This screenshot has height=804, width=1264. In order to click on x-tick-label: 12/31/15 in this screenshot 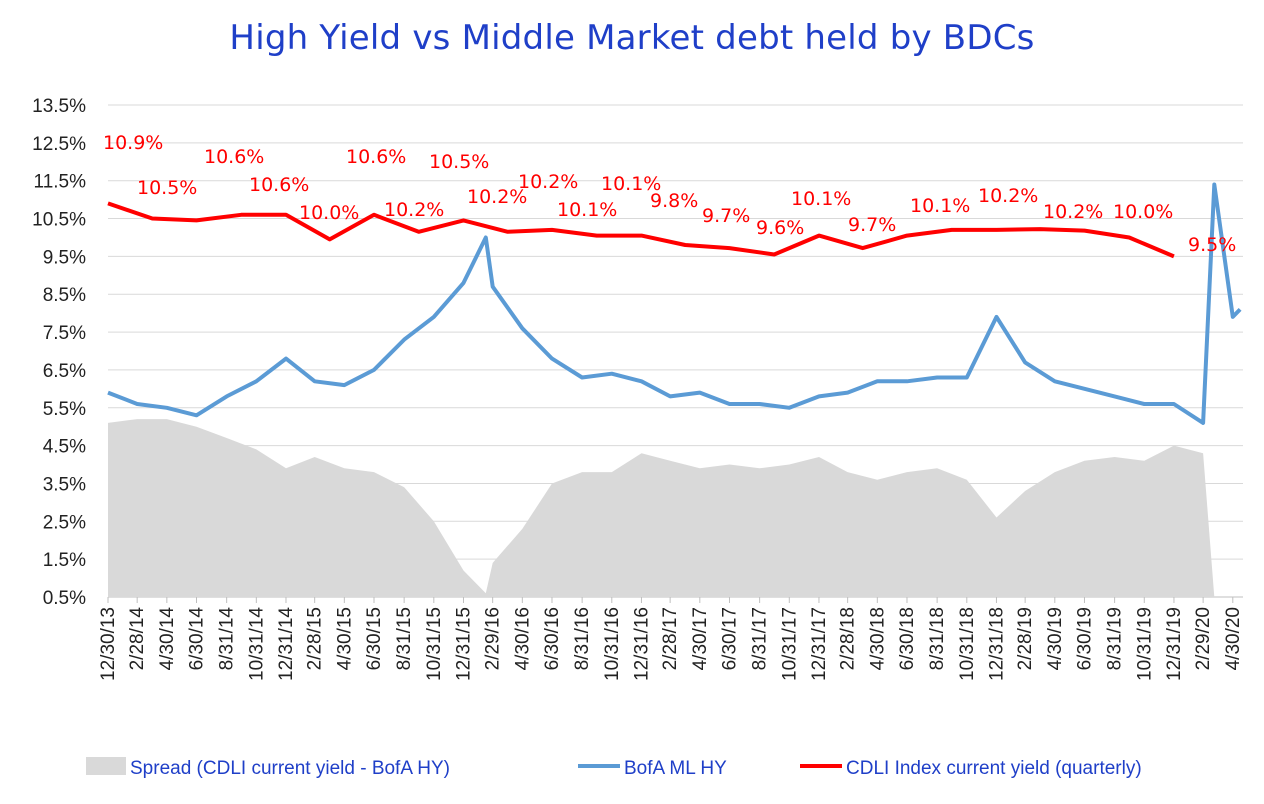, I will do `click(463, 644)`.